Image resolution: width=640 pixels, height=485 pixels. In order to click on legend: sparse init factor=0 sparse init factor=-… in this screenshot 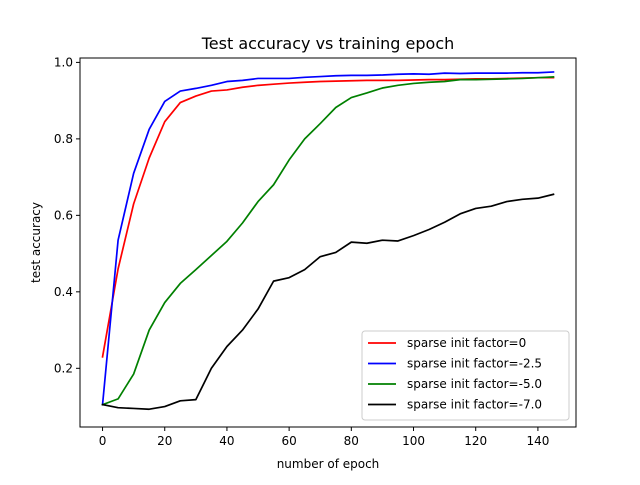, I will do `click(465, 375)`.